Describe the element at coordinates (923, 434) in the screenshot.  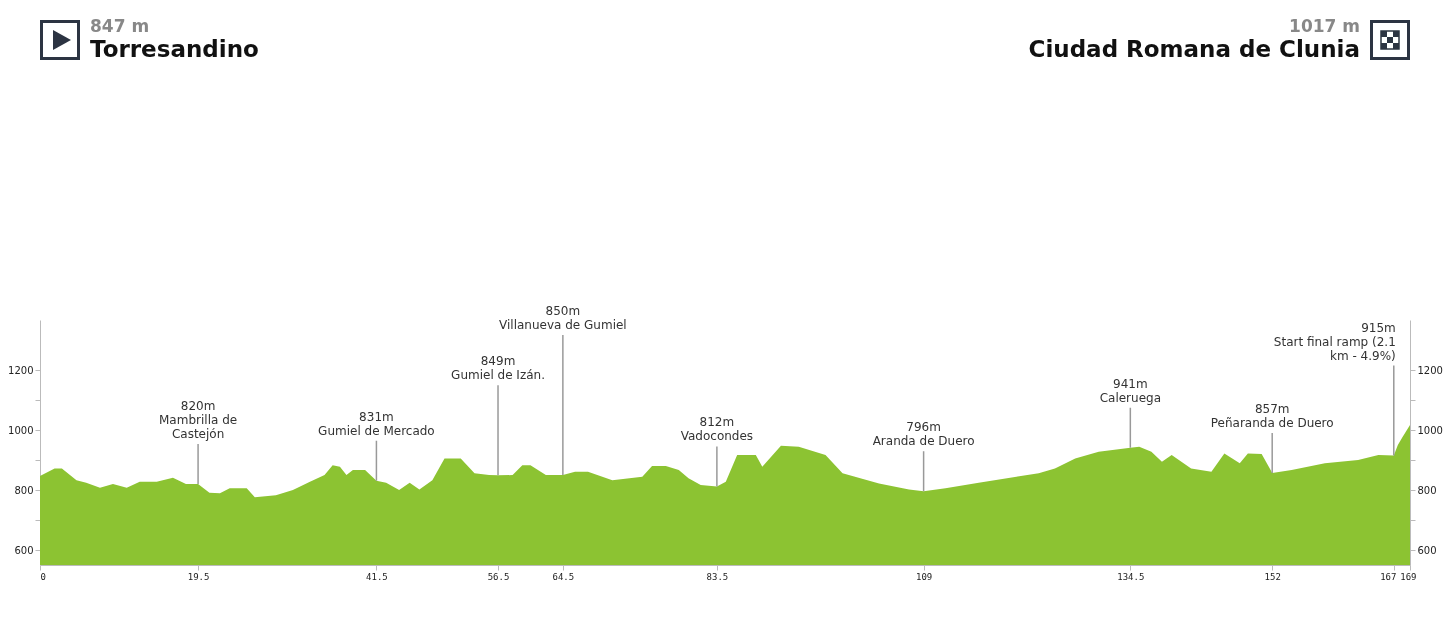
I see `annotation: 796m Aranda de Duero` at that location.